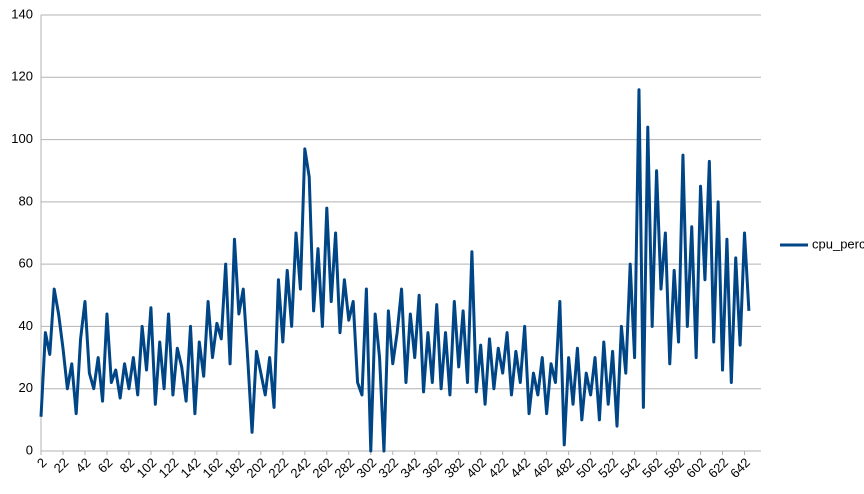 The image size is (864, 494). Describe the element at coordinates (26, 387) in the screenshot. I see `y-tick-label: 20` at that location.